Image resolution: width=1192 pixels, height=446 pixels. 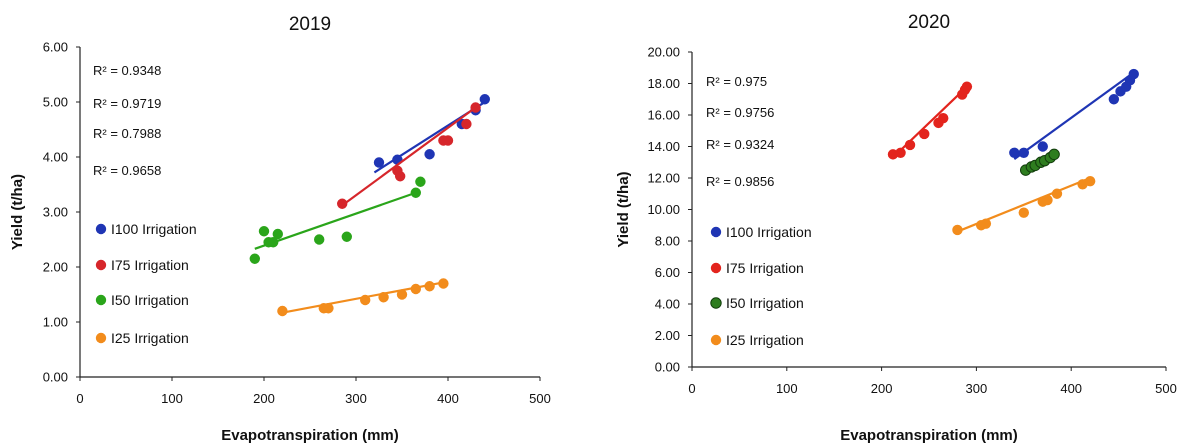 I want to click on r-squared-label: R² = 0.975, so click(x=736, y=81).